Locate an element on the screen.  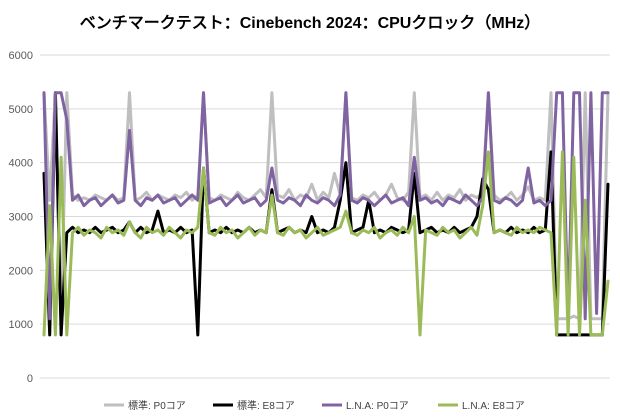
y-tick-label: 4000 is located at coordinates (21, 164).